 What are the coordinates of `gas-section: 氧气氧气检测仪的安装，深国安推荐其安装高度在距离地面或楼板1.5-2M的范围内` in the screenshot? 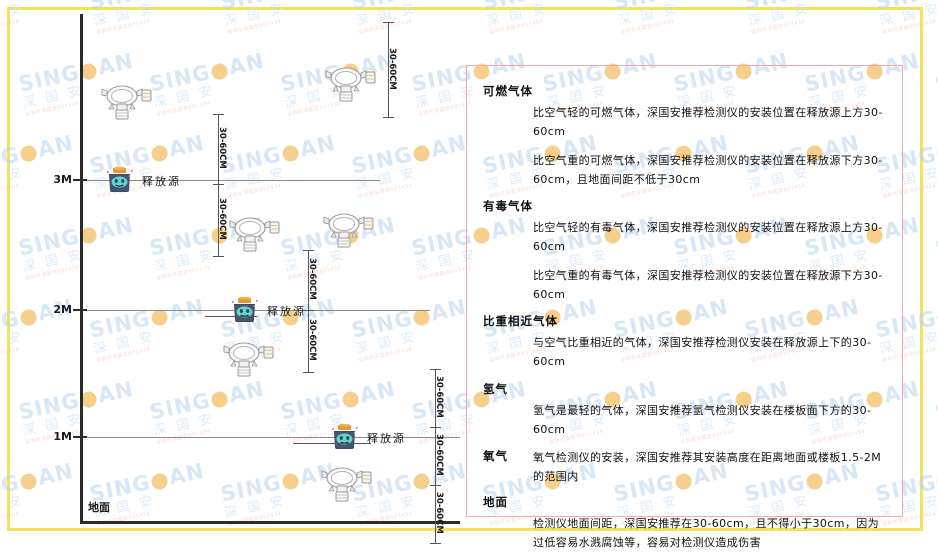 It's located at (685, 467).